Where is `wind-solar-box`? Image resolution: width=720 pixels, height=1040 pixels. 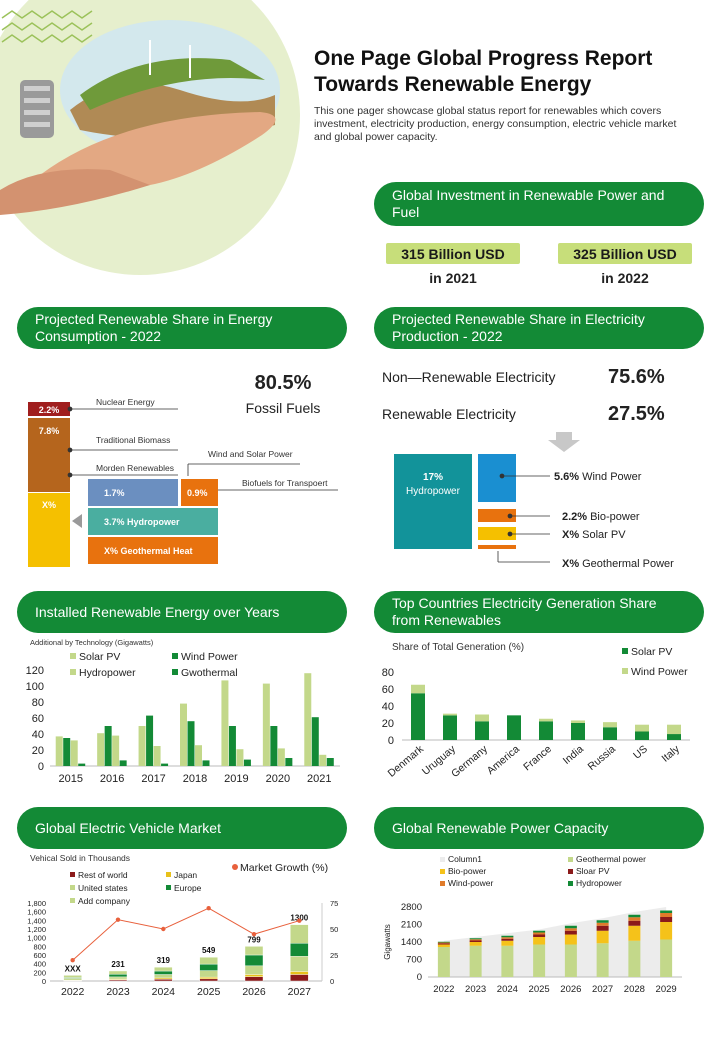 wind-solar-box is located at coordinates (133, 492).